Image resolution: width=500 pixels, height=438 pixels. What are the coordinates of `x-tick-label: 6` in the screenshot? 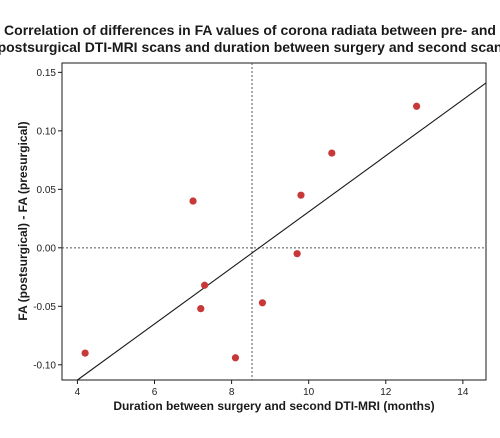 It's located at (155, 392).